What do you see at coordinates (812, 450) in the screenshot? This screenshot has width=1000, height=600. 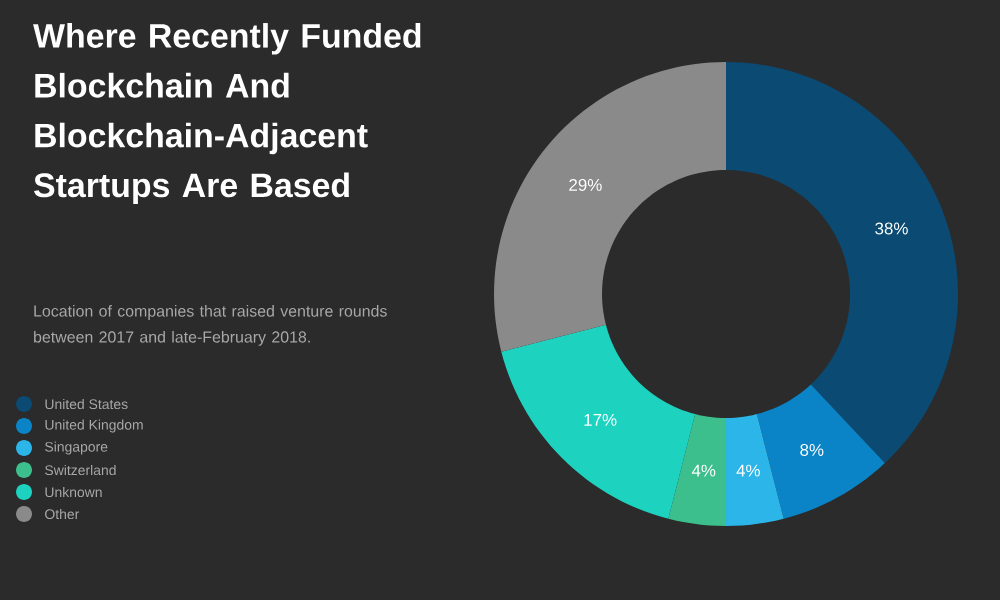 I see `data-label: 8%` at bounding box center [812, 450].